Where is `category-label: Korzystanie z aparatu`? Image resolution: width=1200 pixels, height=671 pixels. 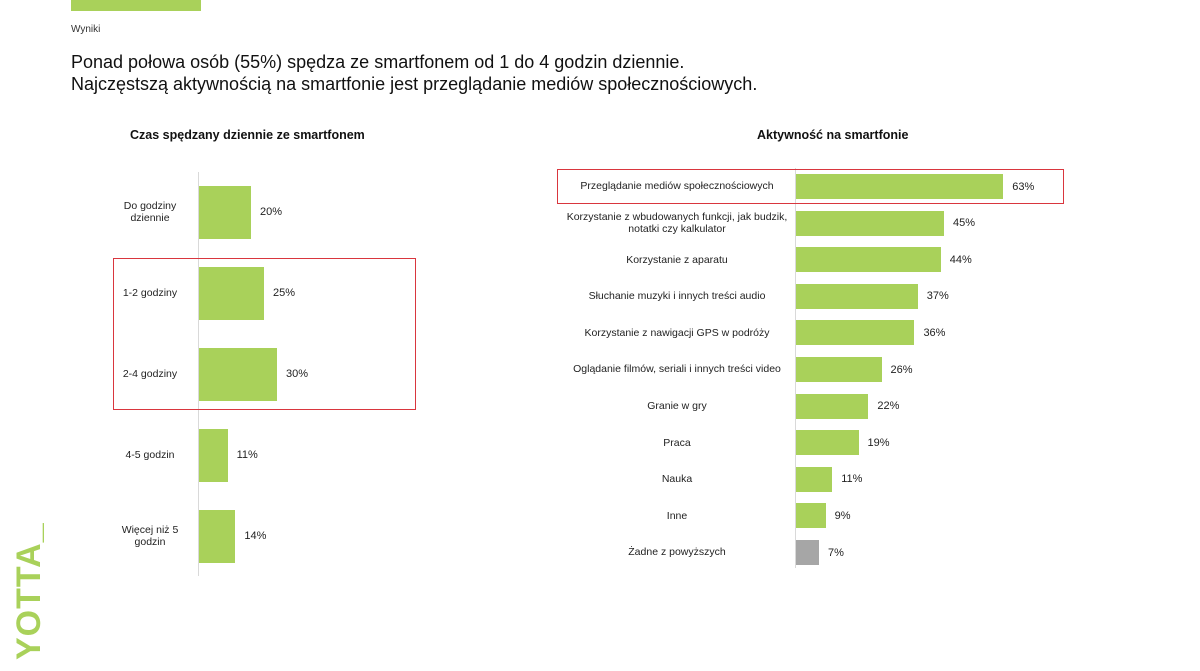 category-label: Korzystanie z aparatu is located at coordinates (677, 259).